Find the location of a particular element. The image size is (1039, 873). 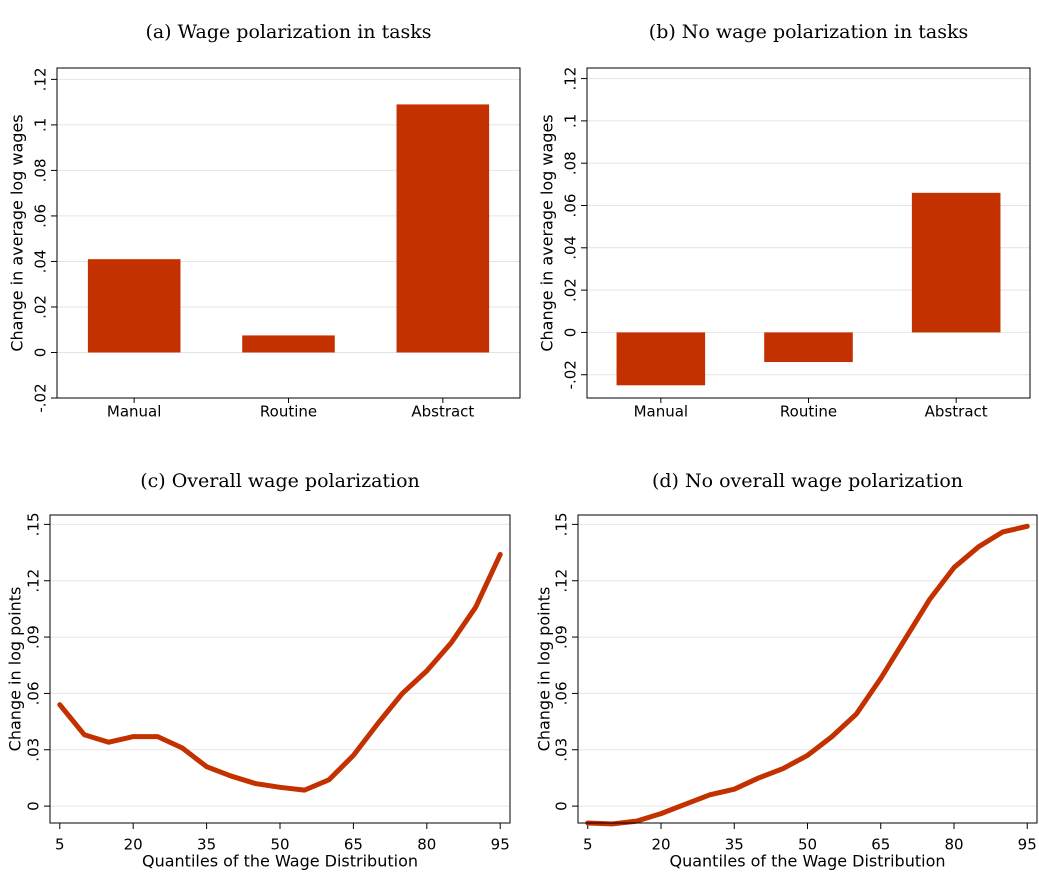

panel-title: (a) Wage polarization in tasks is located at coordinates (288, 32).